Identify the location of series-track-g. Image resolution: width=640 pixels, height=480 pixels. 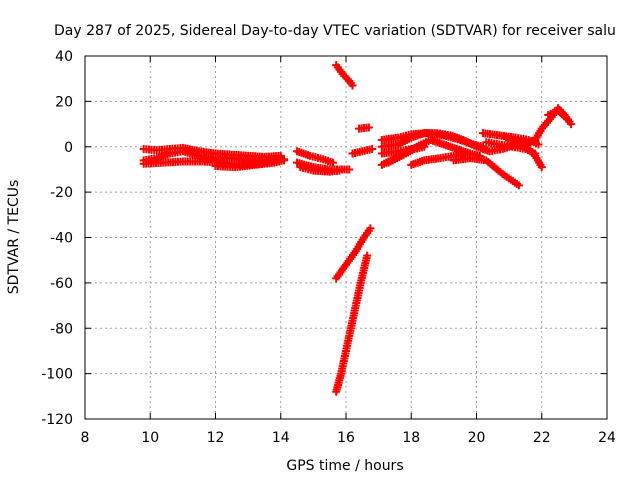
(320, 169).